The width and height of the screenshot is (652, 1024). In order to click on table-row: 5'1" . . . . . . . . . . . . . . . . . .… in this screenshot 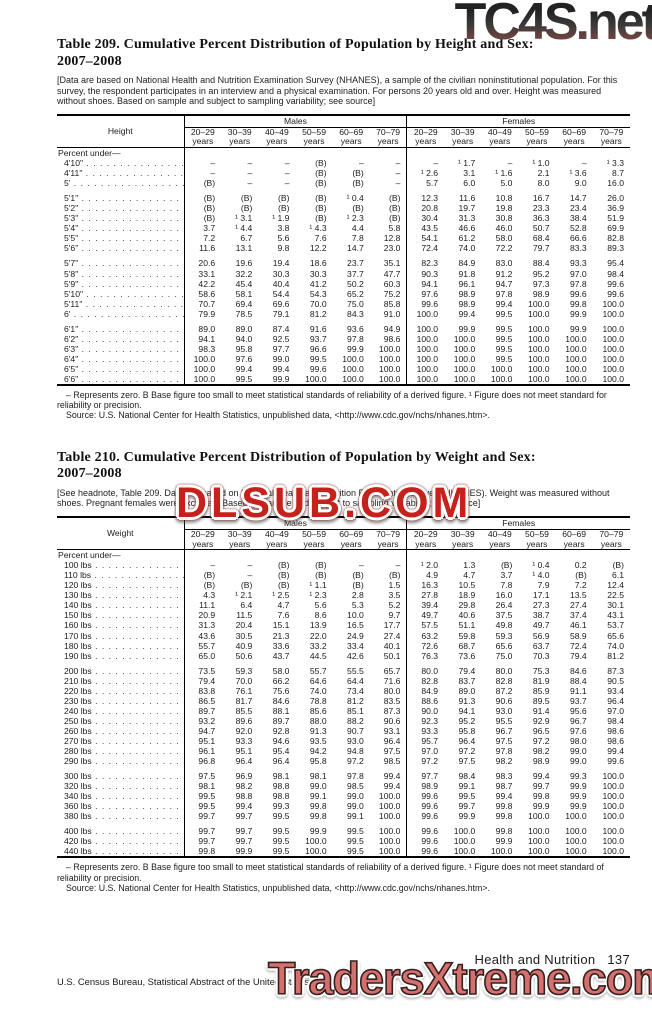, I will do `click(343, 196)`.